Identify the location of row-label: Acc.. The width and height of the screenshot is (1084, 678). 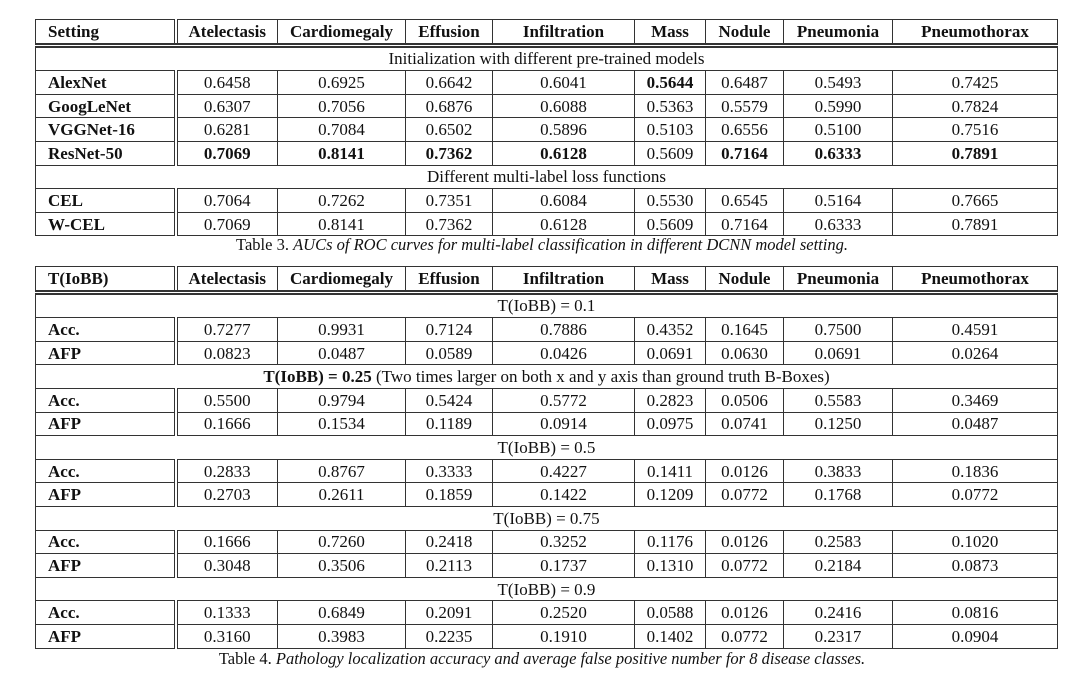
(106, 542).